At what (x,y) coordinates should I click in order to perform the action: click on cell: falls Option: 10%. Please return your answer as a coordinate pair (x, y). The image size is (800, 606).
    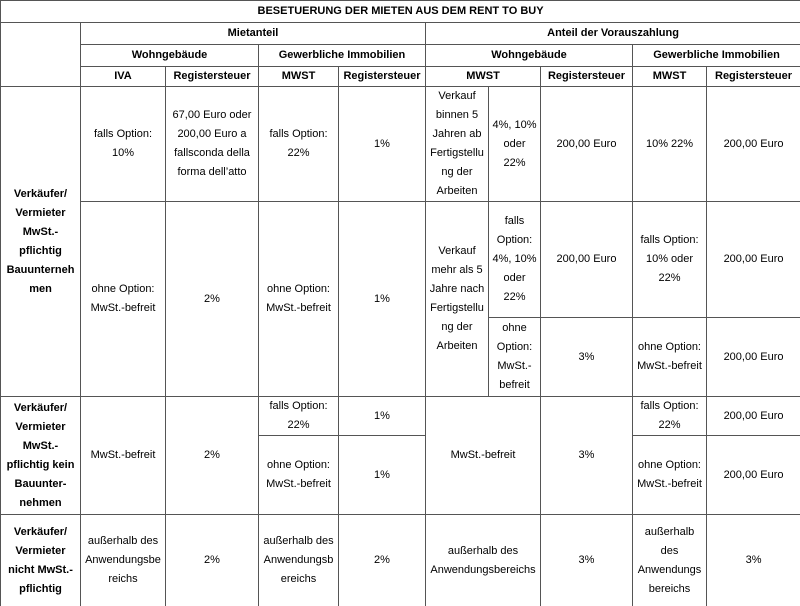
    Looking at the image, I should click on (123, 144).